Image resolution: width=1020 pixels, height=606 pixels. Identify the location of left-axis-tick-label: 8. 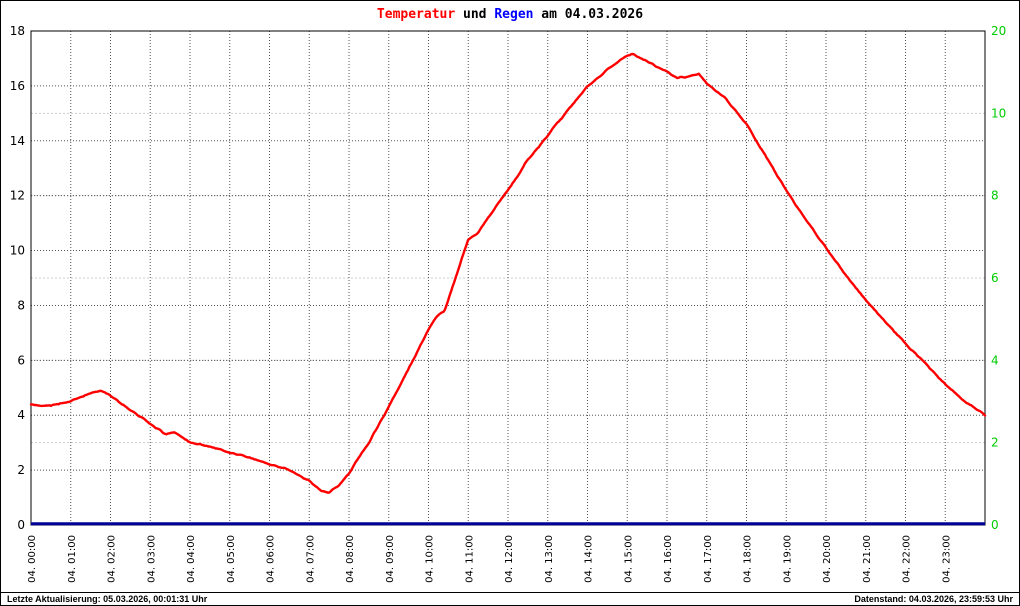
(21, 305).